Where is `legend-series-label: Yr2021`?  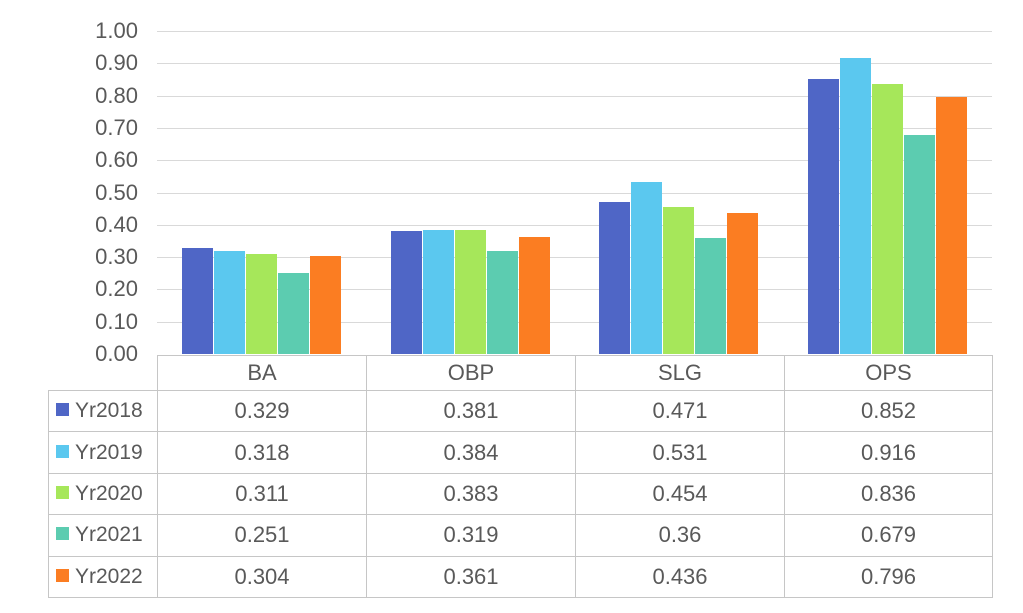 legend-series-label: Yr2021 is located at coordinates (109, 535).